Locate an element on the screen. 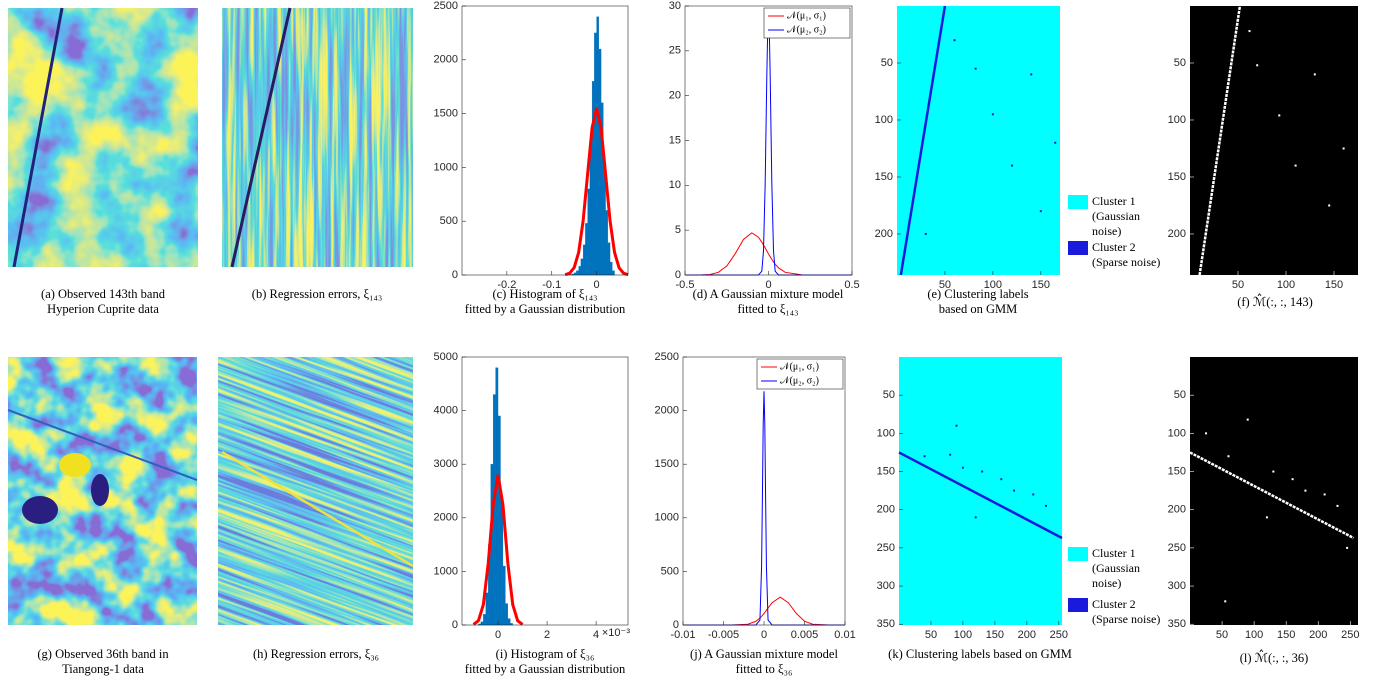 This screenshot has height=685, width=1387. caption: (a) Observed 143th band is located at coordinates (103, 294).